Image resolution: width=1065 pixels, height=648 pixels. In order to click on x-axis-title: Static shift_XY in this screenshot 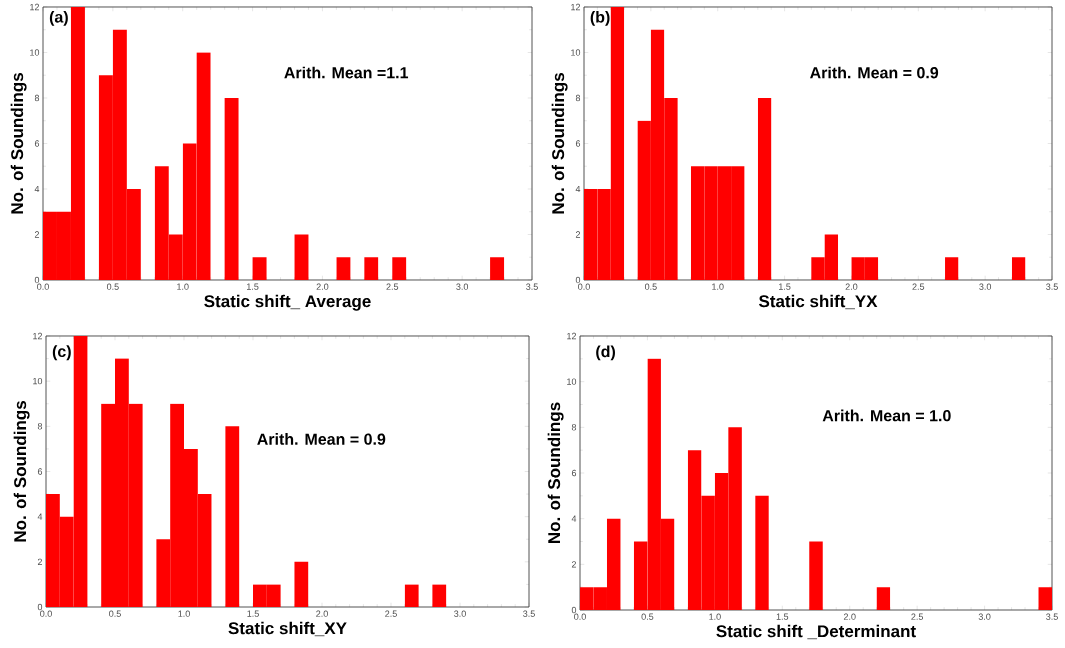, I will do `click(287, 629)`.